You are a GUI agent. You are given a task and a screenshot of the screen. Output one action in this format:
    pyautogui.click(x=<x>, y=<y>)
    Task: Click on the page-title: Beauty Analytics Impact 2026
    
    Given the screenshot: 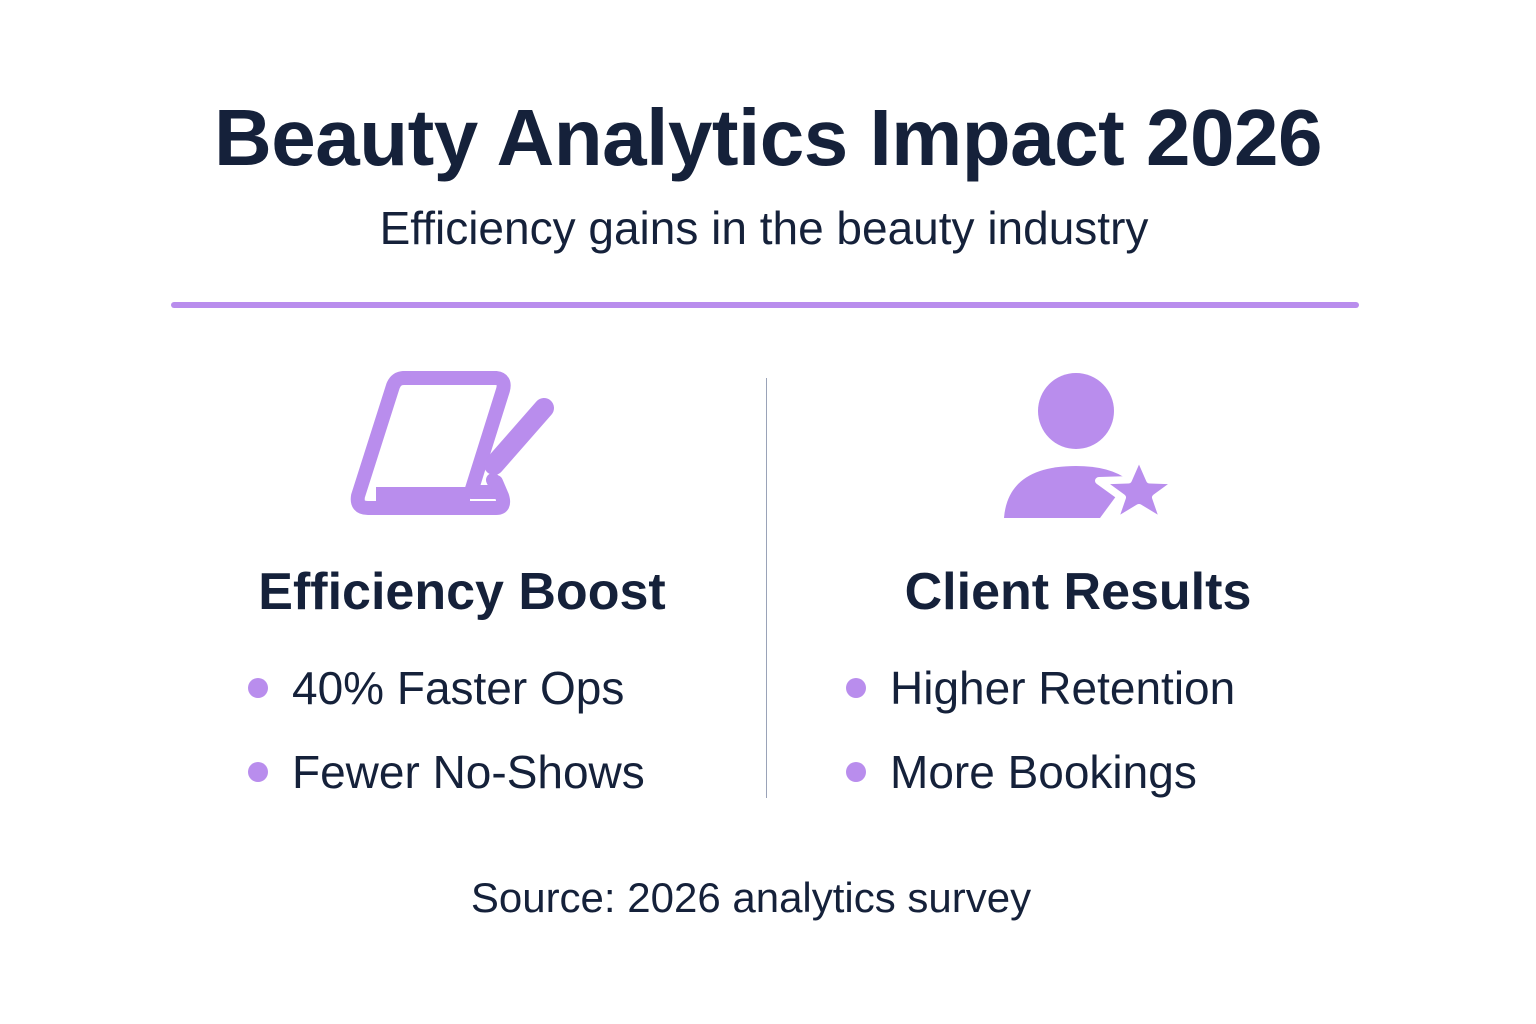 What is the action you would take?
    pyautogui.click(x=768, y=137)
    